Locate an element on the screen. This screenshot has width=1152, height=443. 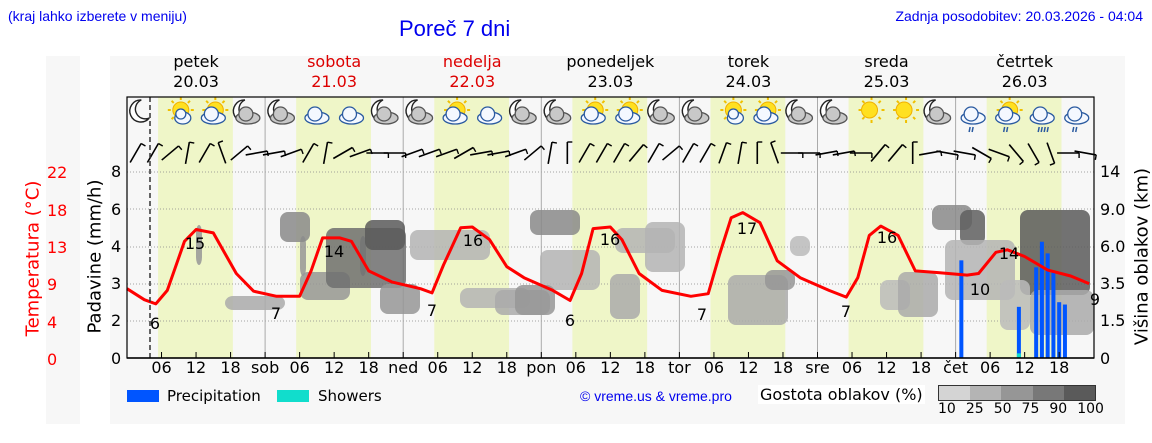
copyright-link: © vreme.us & vreme.pro is located at coordinates (656, 396).